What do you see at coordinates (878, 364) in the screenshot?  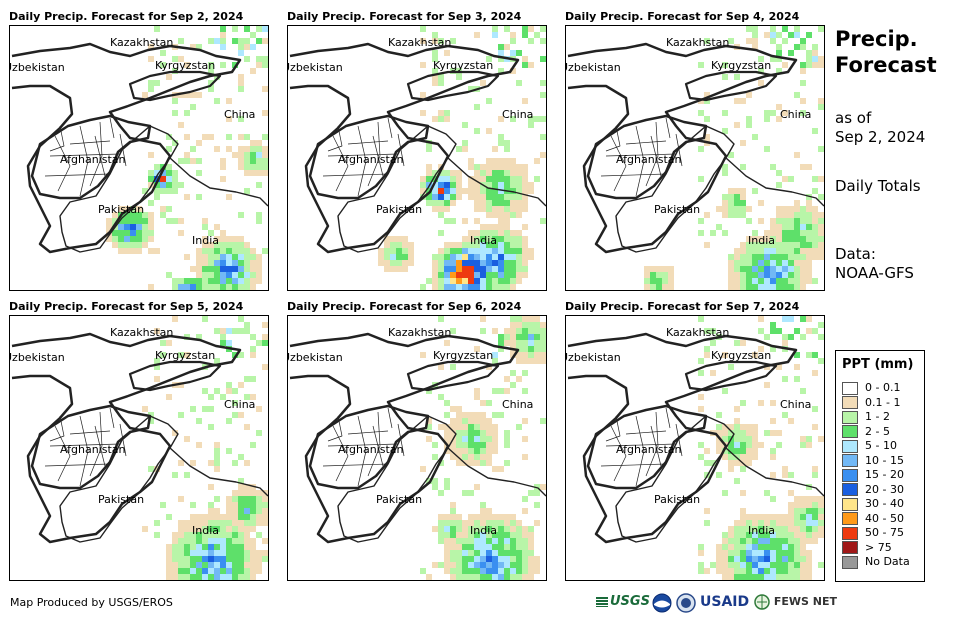 I see `legend-title: PPT (mm)` at bounding box center [878, 364].